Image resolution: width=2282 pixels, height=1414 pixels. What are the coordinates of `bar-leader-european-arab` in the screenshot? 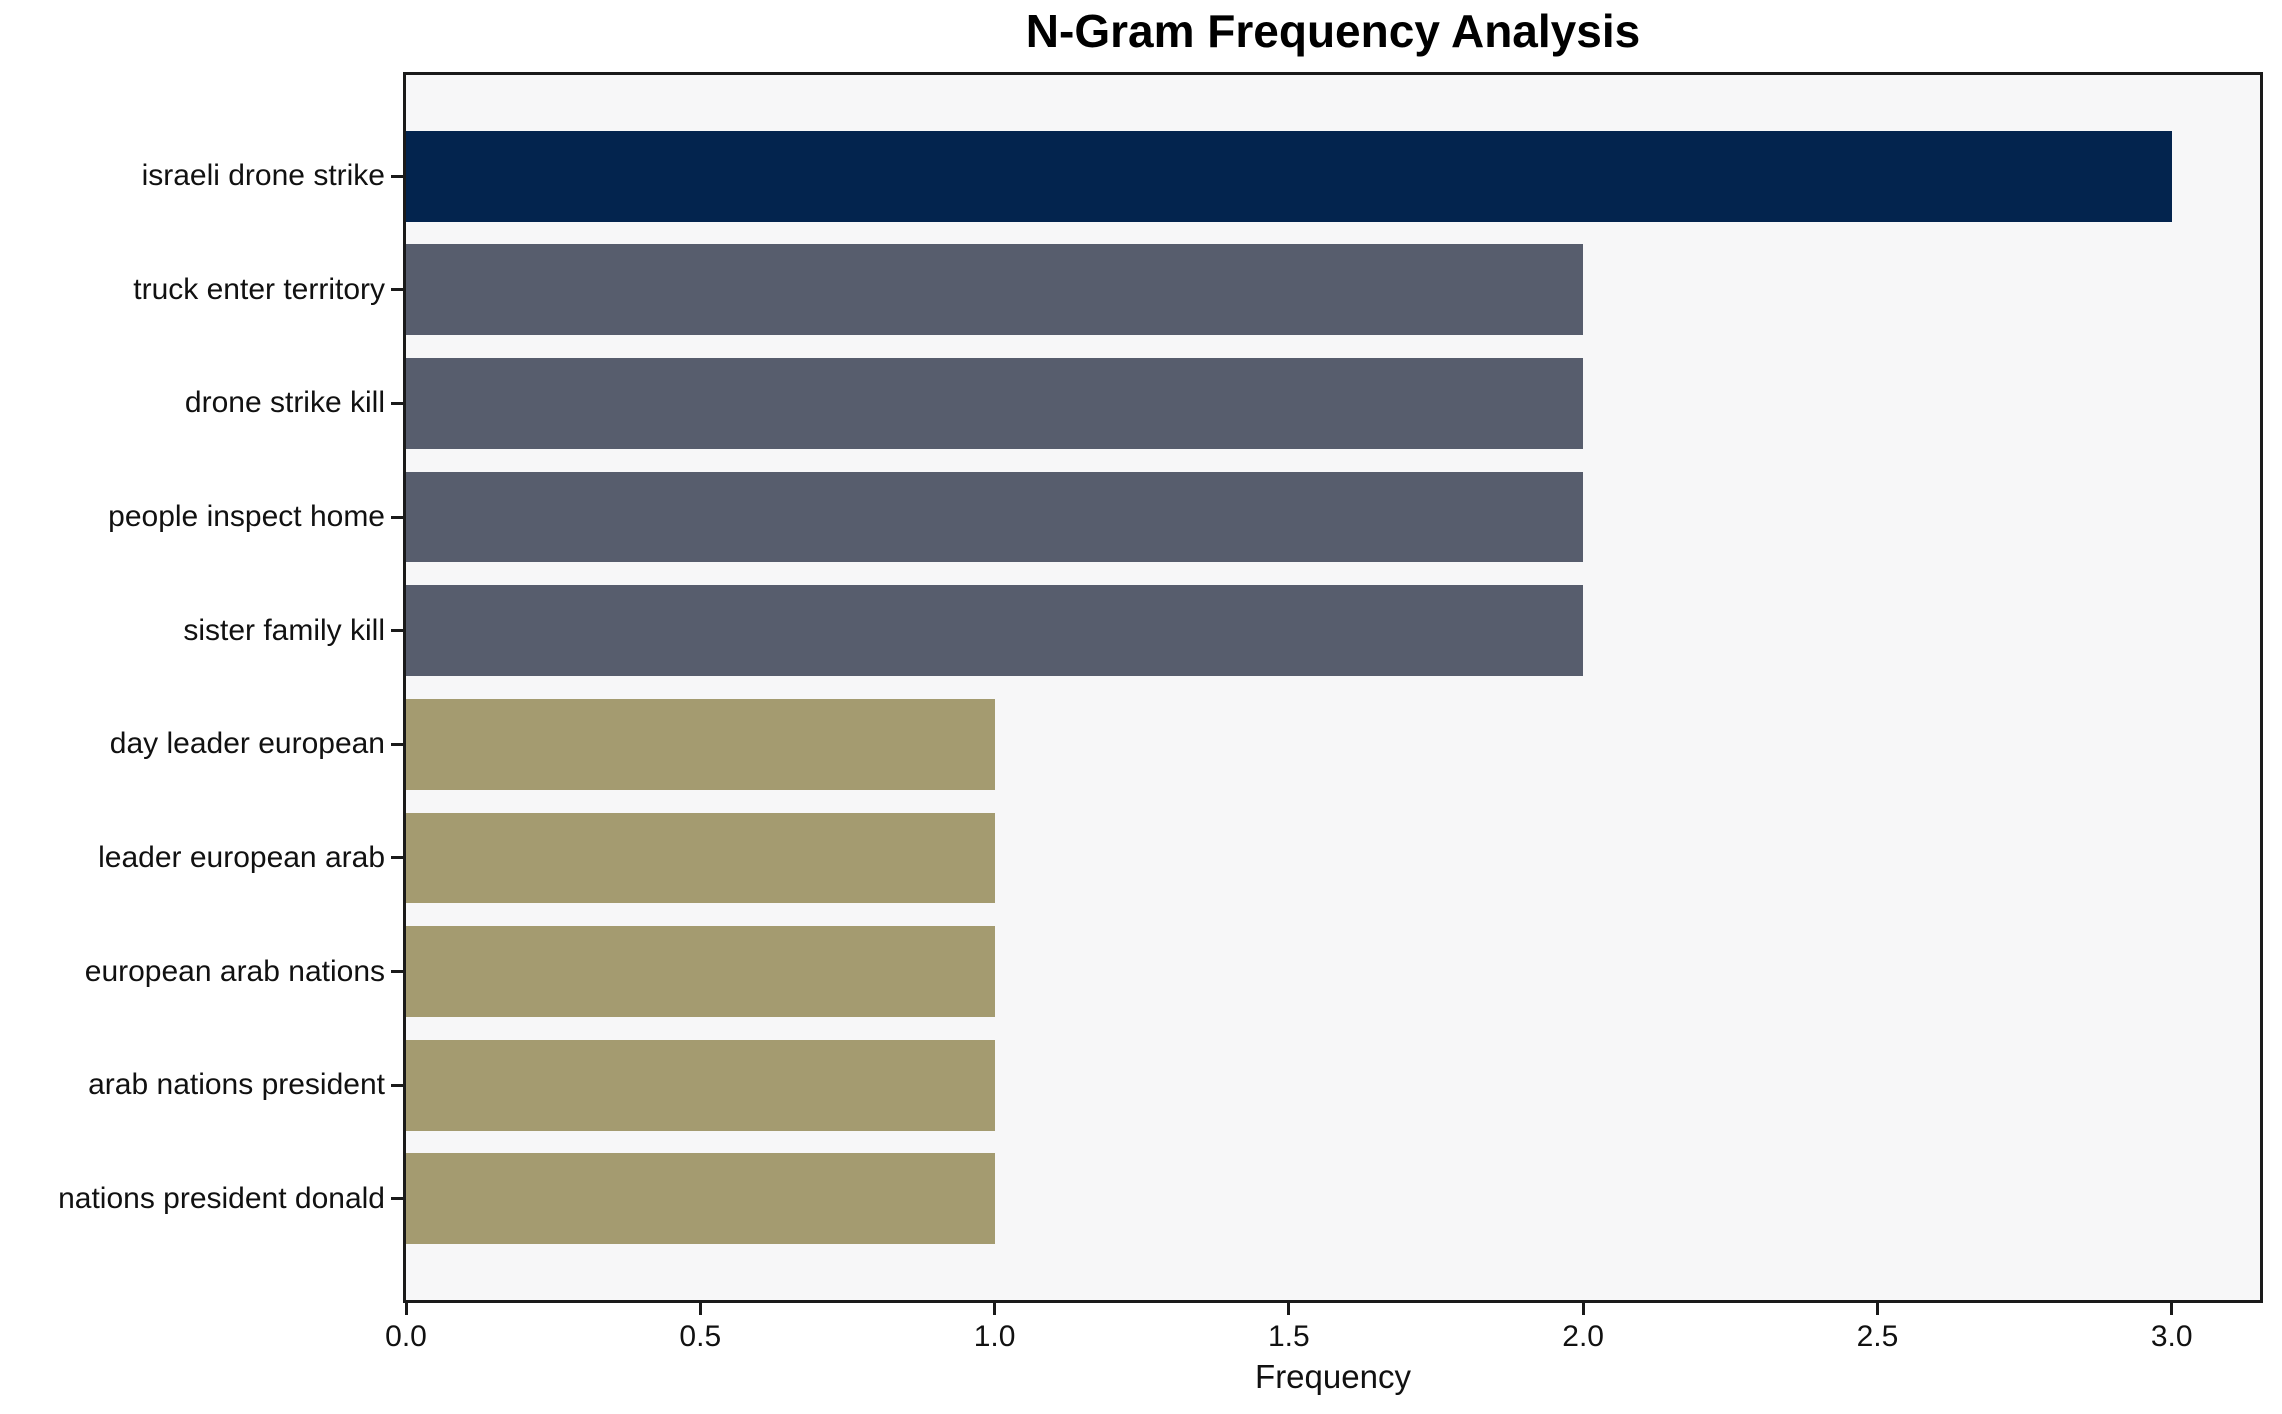 It's located at (700, 858).